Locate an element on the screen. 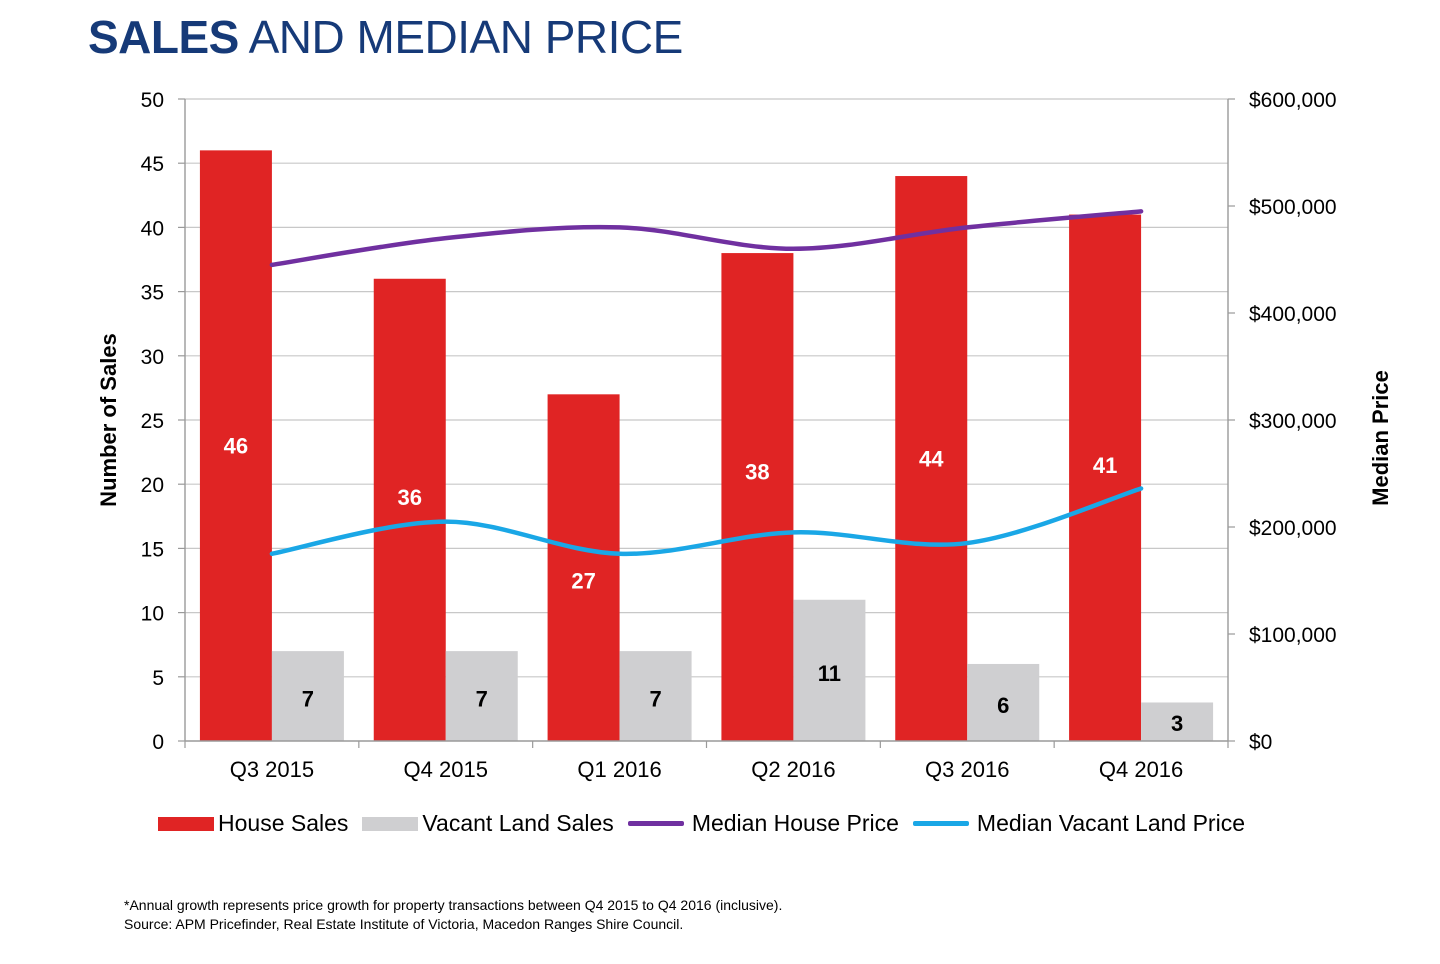  data-label-vacant-land-sales: 6 is located at coordinates (1003, 705).